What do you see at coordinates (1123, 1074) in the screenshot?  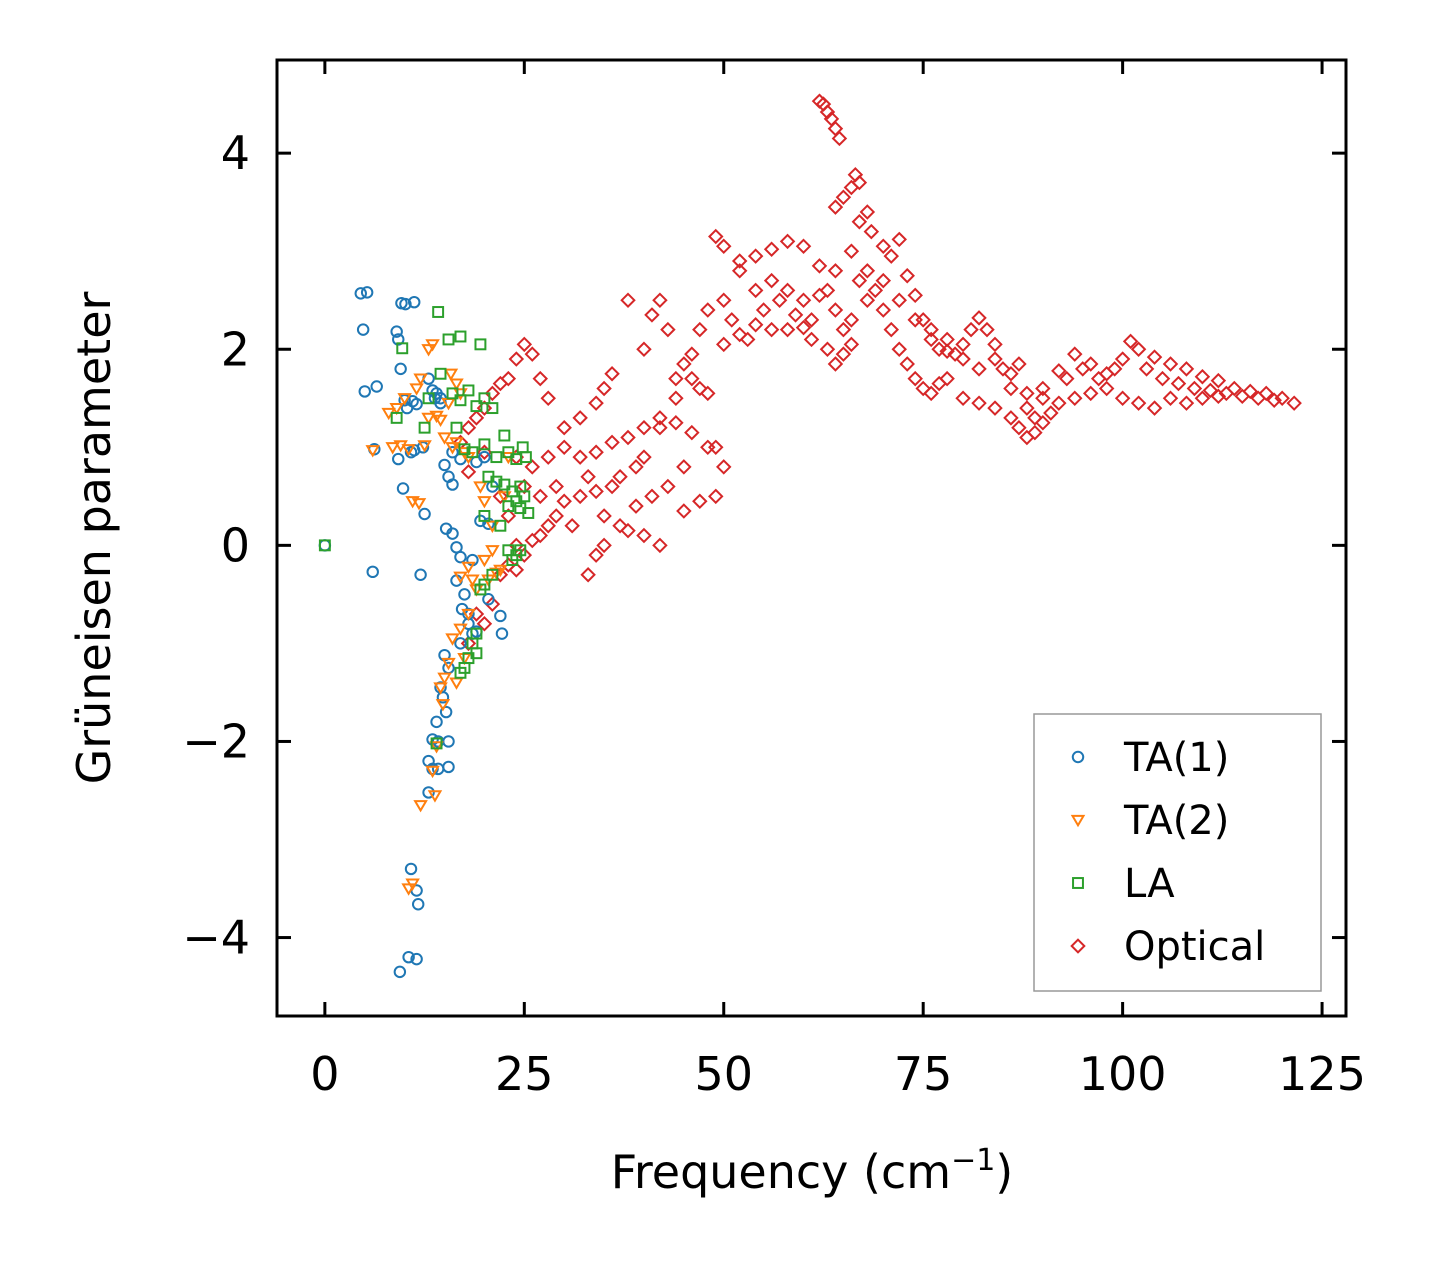 I see `x-tick-label: 100` at bounding box center [1123, 1074].